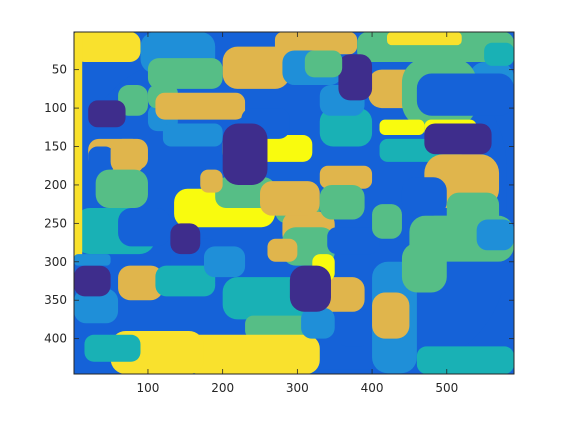 Image resolution: width=568 pixels, height=423 pixels. Describe the element at coordinates (55, 185) in the screenshot. I see `y-tick-label: 200` at that location.